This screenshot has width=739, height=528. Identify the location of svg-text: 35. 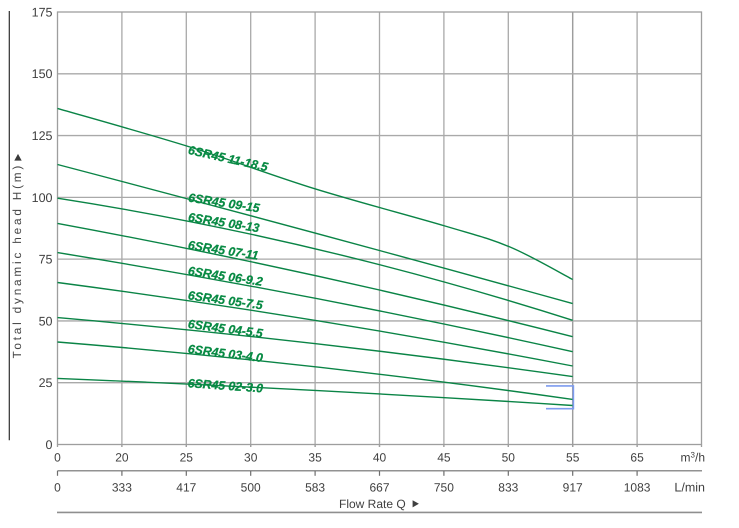
(315, 458).